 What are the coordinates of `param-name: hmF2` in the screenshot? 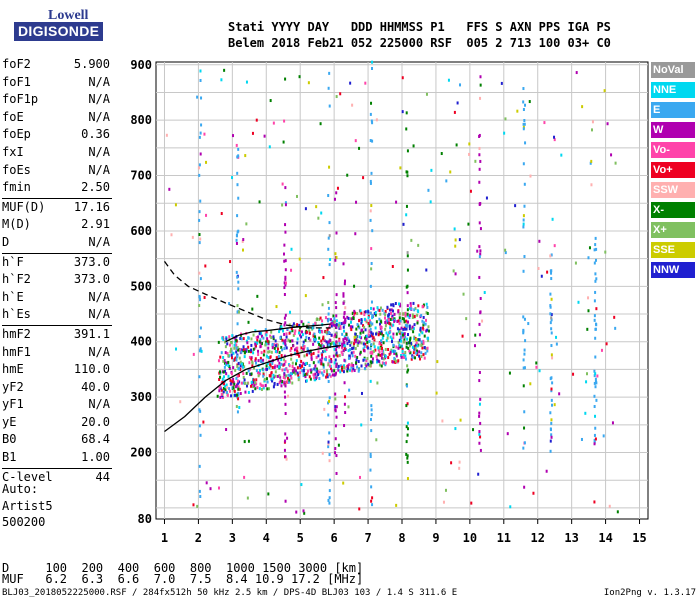 It's located at (16, 333).